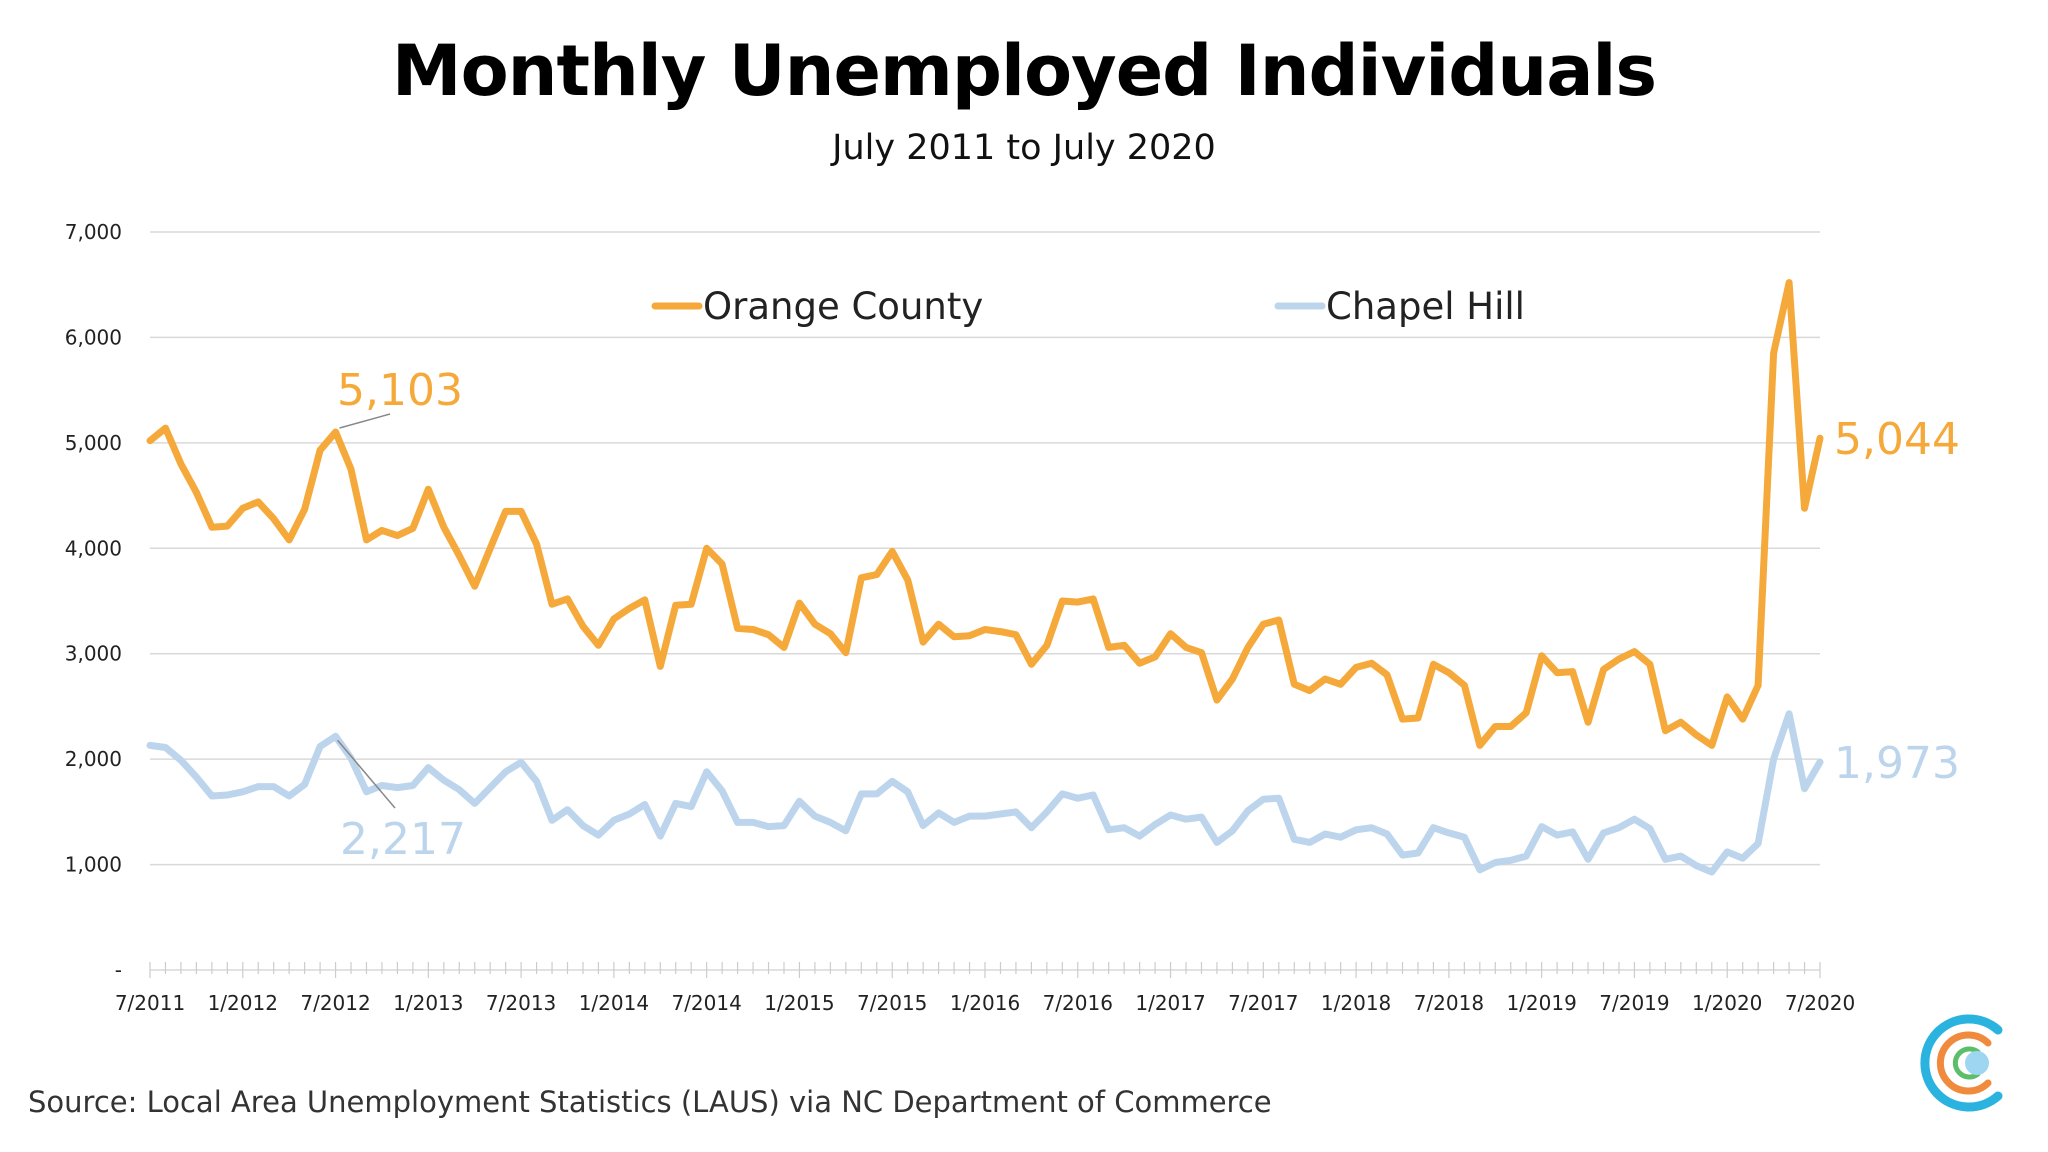 This screenshot has height=1152, width=2048. Describe the element at coordinates (1356, 1003) in the screenshot. I see `x-tick-label: 1/2018` at that location.